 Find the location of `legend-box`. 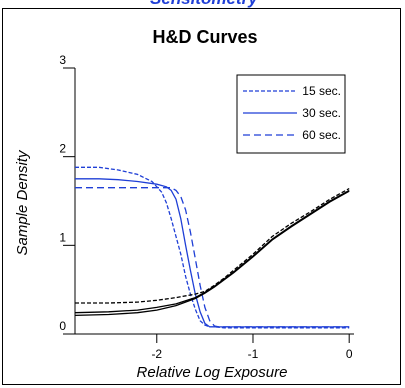

legend-box is located at coordinates (291, 114).